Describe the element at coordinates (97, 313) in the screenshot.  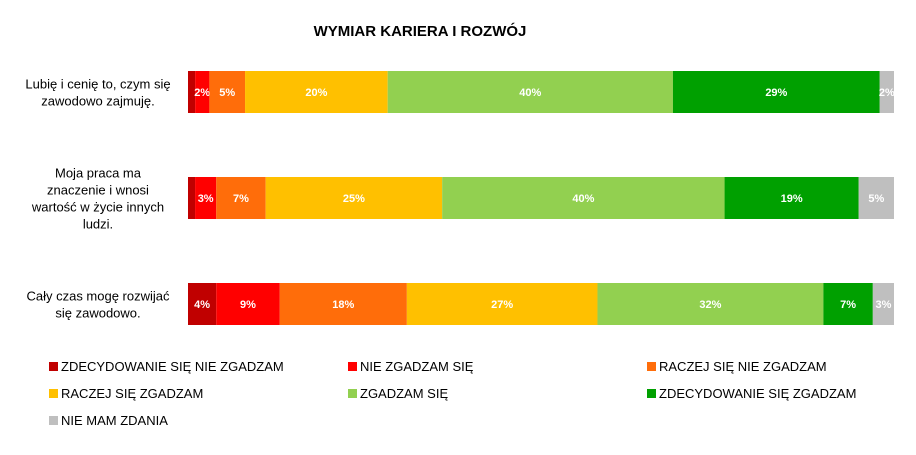
I see `category-label: się zawodowo.` at that location.